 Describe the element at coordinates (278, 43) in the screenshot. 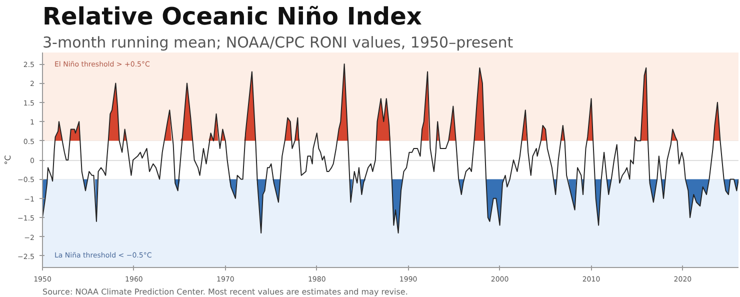

I see `chart-subtitle: 3-month running mean; NOAA/CPC RONI values, 1950–present` at that location.